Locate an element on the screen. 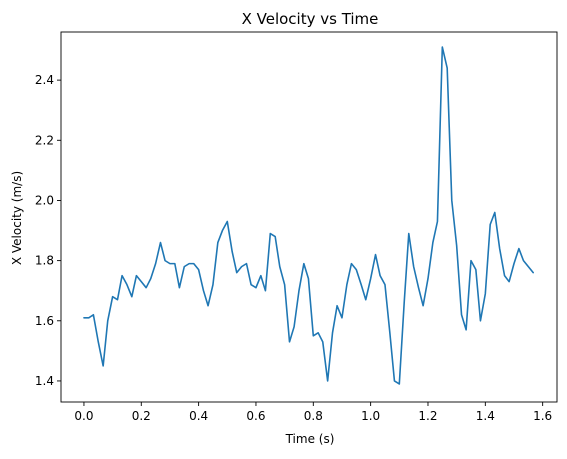 Image resolution: width=567 pixels, height=459 pixels. x-tick-label: 1.4 is located at coordinates (485, 416).